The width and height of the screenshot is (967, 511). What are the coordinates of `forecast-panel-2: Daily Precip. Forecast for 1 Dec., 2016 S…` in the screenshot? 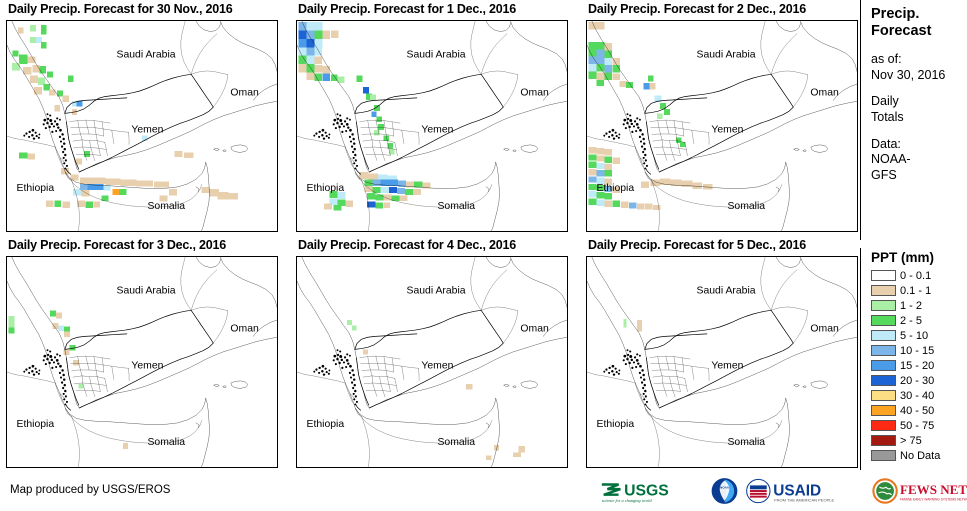 It's located at (432, 118).